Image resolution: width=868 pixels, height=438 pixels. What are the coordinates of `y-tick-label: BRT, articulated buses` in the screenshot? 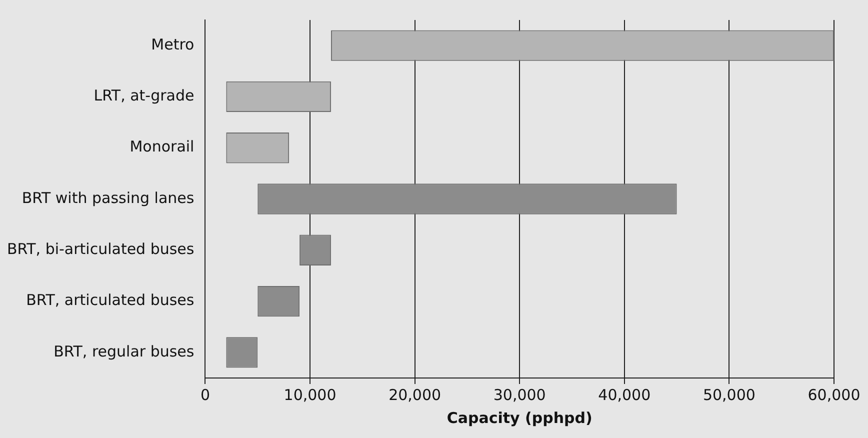 It's located at (110, 300).